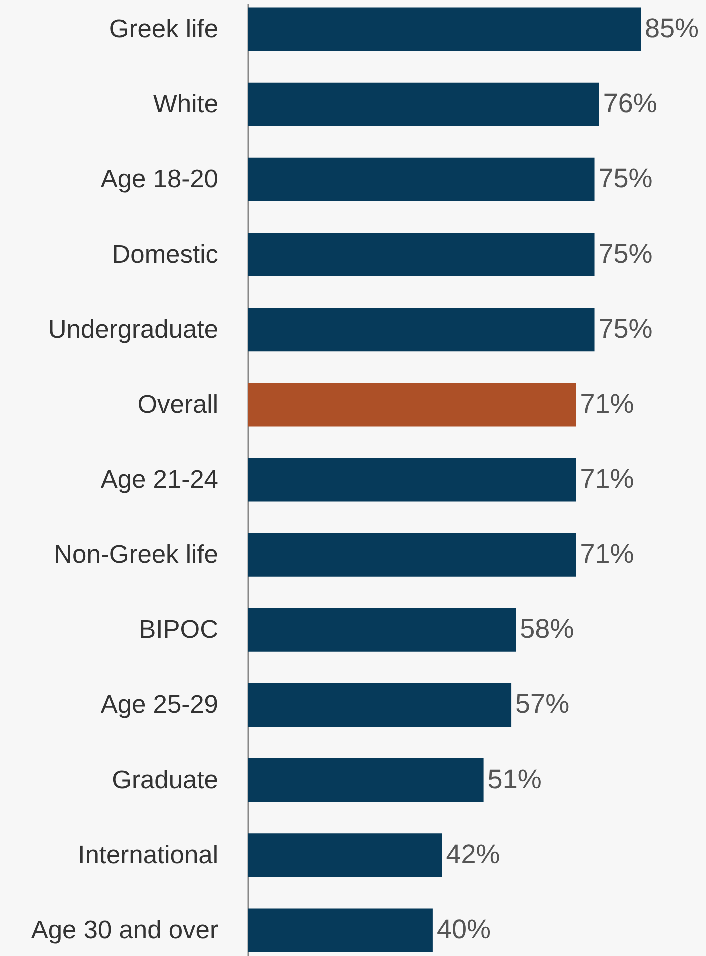 The width and height of the screenshot is (706, 956). What do you see at coordinates (136, 555) in the screenshot?
I see `y-tick-label: Non-Greek life` at bounding box center [136, 555].